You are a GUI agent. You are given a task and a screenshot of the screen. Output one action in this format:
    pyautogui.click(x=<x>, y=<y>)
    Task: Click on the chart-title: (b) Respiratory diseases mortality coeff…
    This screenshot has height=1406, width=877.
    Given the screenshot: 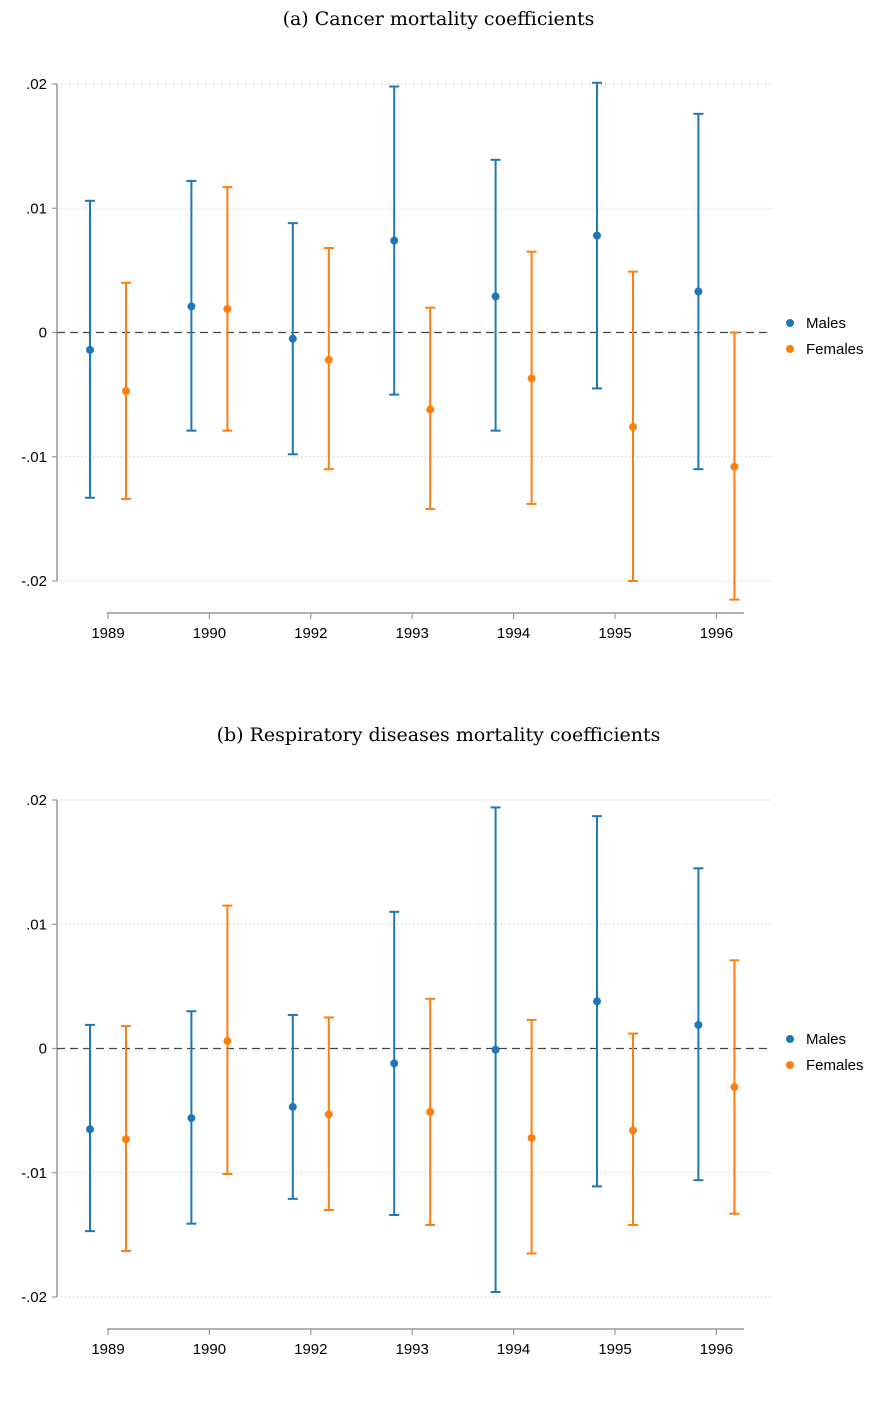 What is the action you would take?
    pyautogui.click(x=438, y=735)
    